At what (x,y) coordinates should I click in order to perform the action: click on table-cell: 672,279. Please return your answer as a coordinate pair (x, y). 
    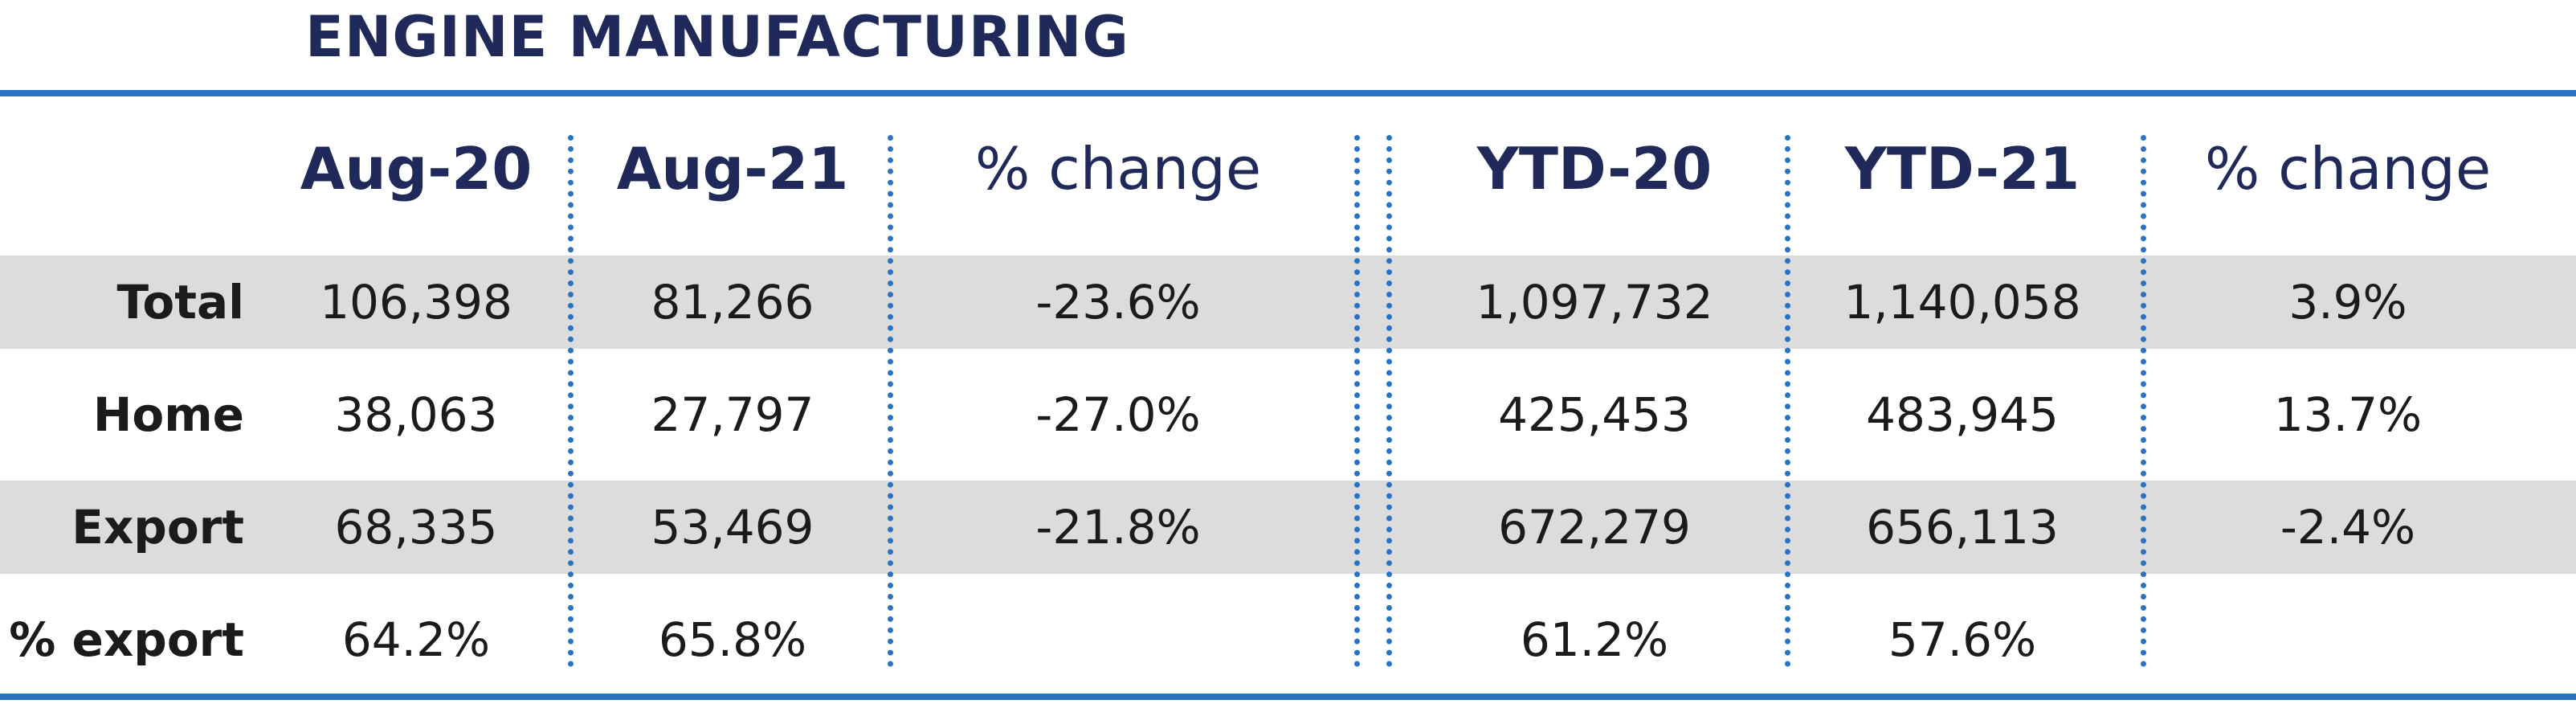
    Looking at the image, I should click on (1594, 527).